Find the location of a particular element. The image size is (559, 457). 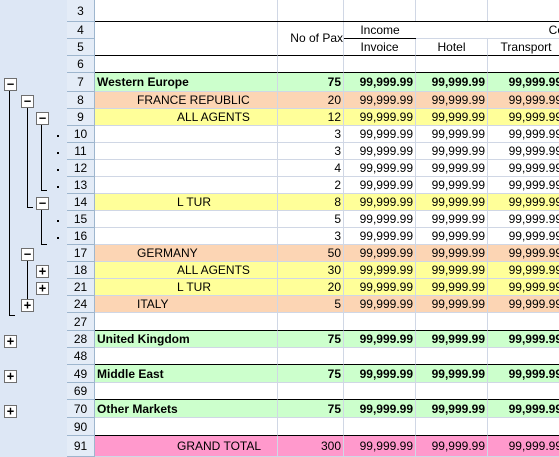

collapse-all-agents-button: − is located at coordinates (42, 118).